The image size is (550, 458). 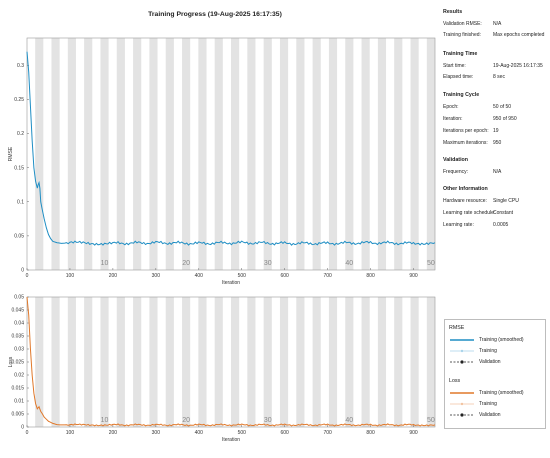 I want to click on results-title: Results, so click(x=453, y=12).